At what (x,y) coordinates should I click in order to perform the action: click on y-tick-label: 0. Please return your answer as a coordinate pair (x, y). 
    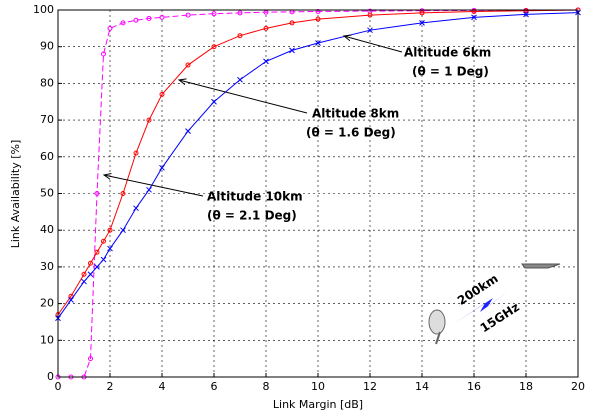
    Looking at the image, I should click on (50, 376).